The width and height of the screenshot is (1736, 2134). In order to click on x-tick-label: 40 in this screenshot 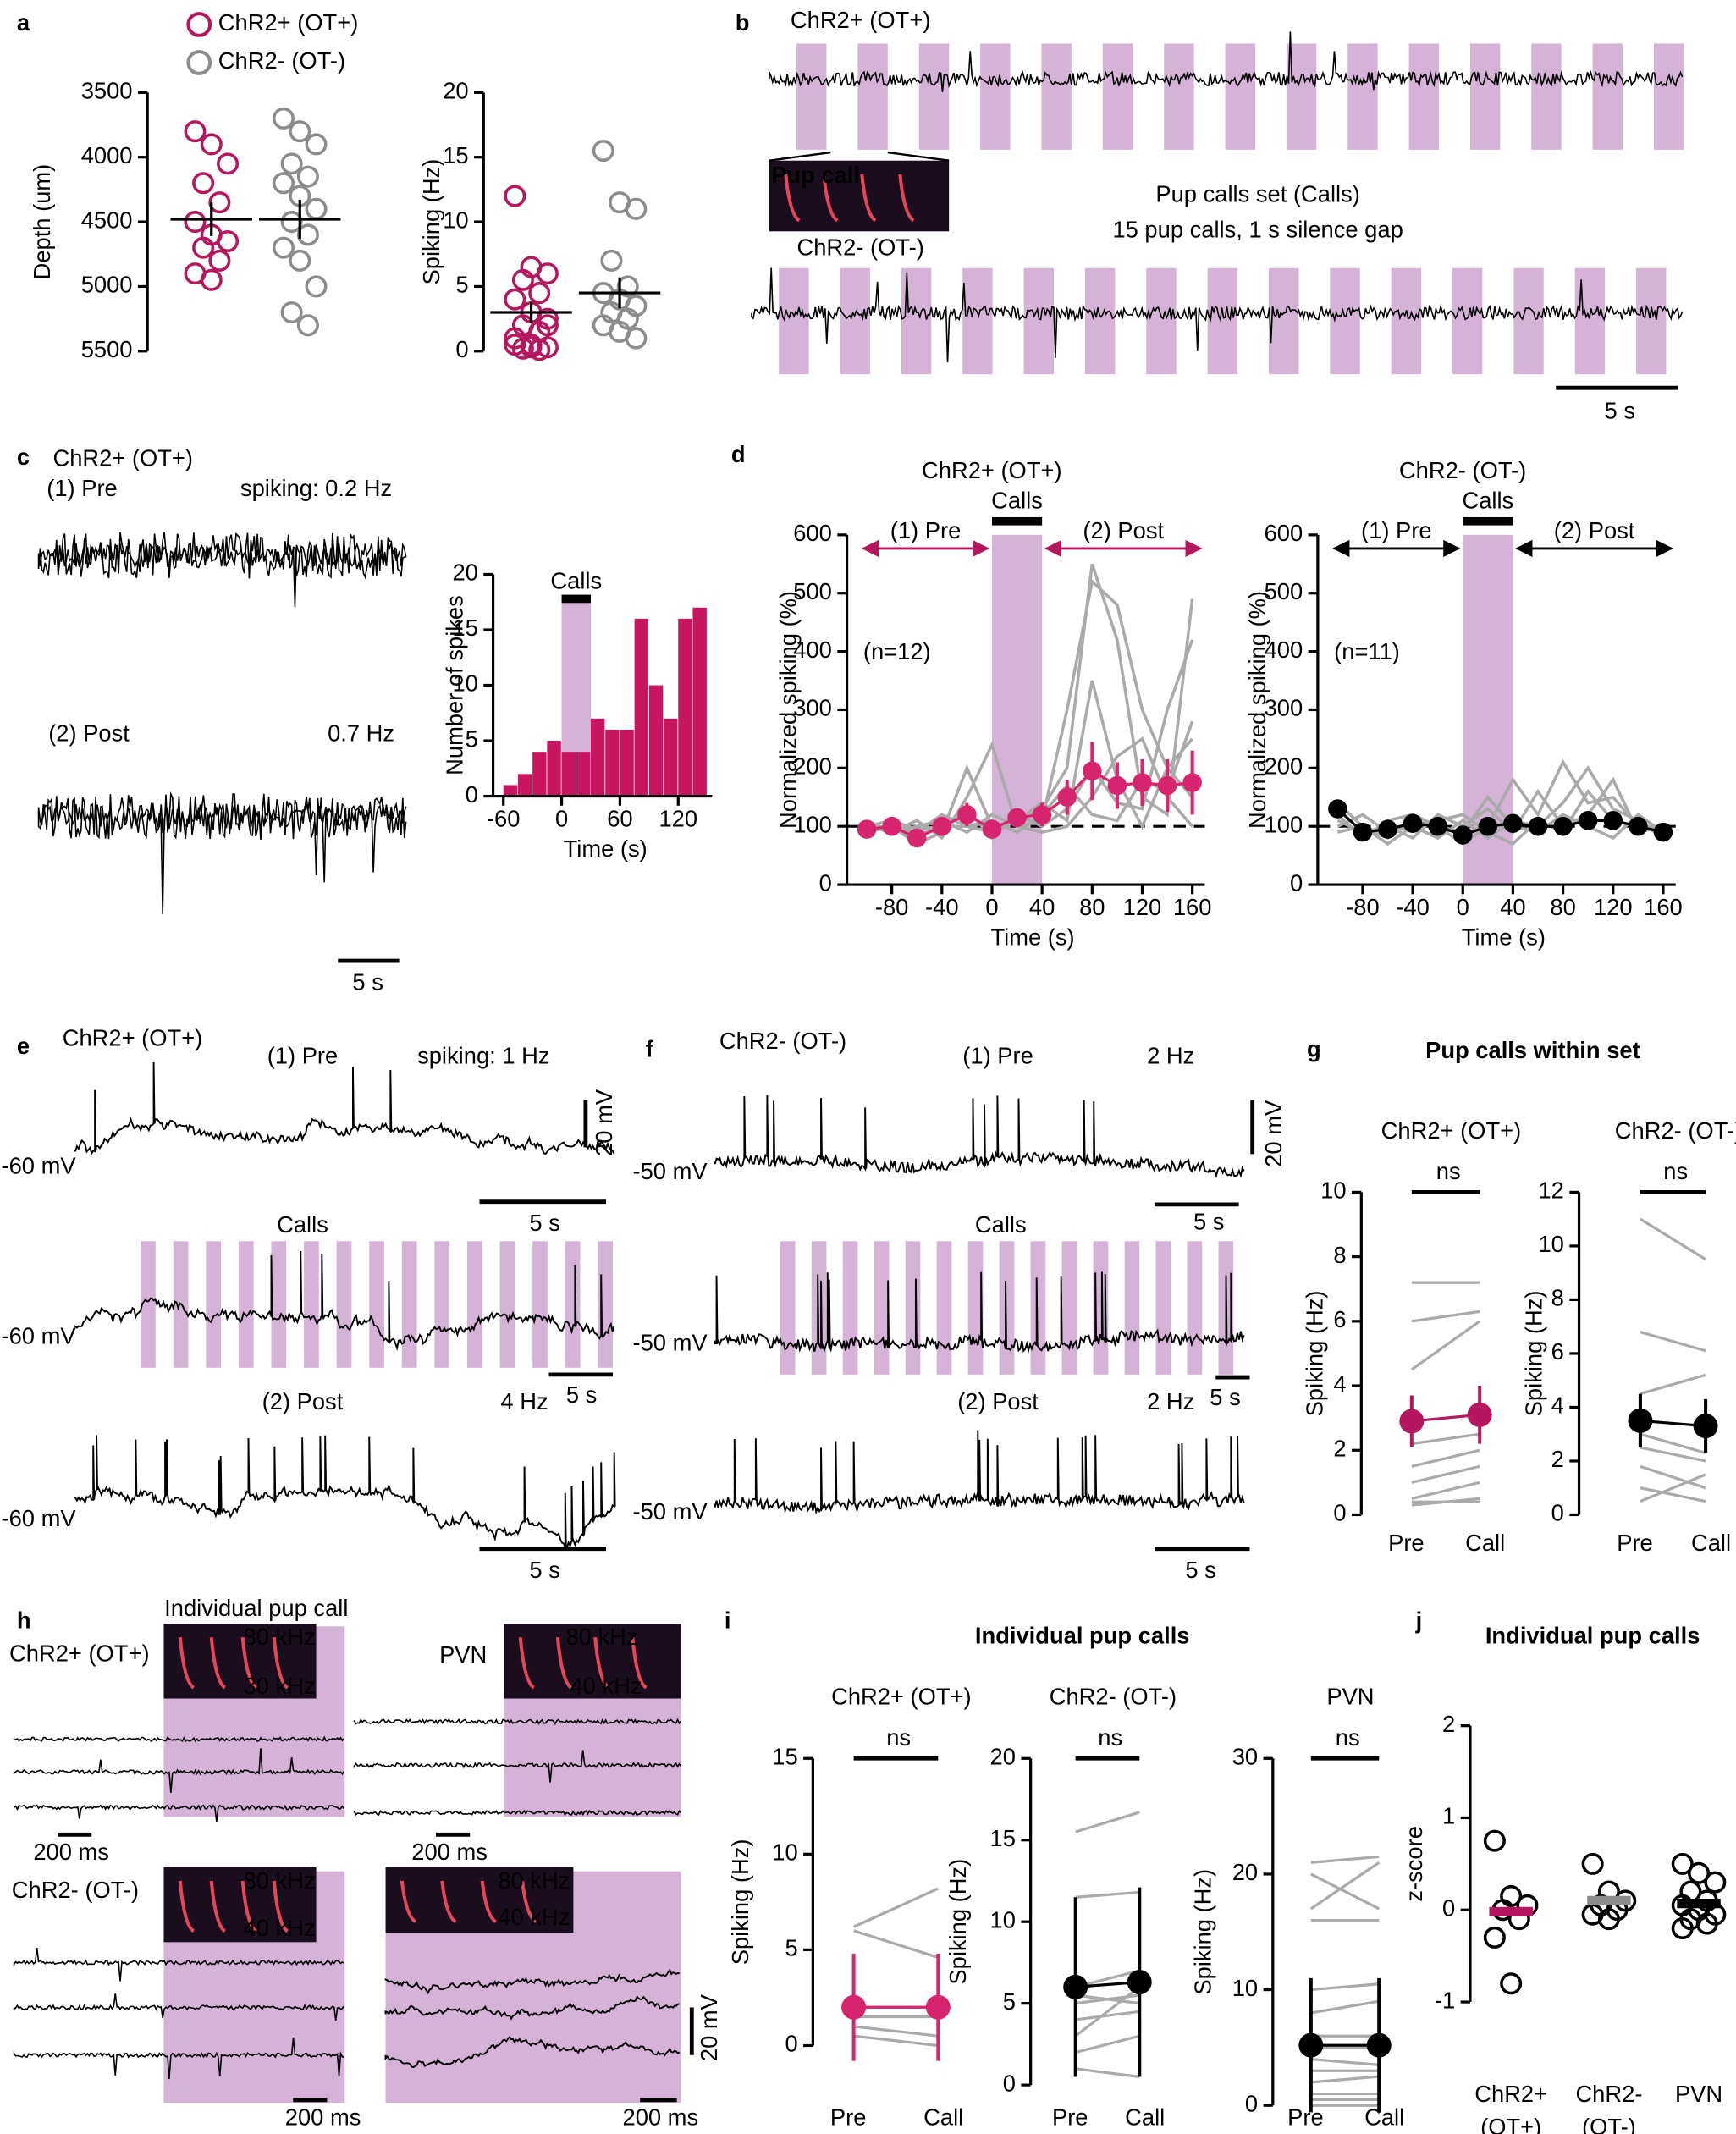, I will do `click(1042, 907)`.